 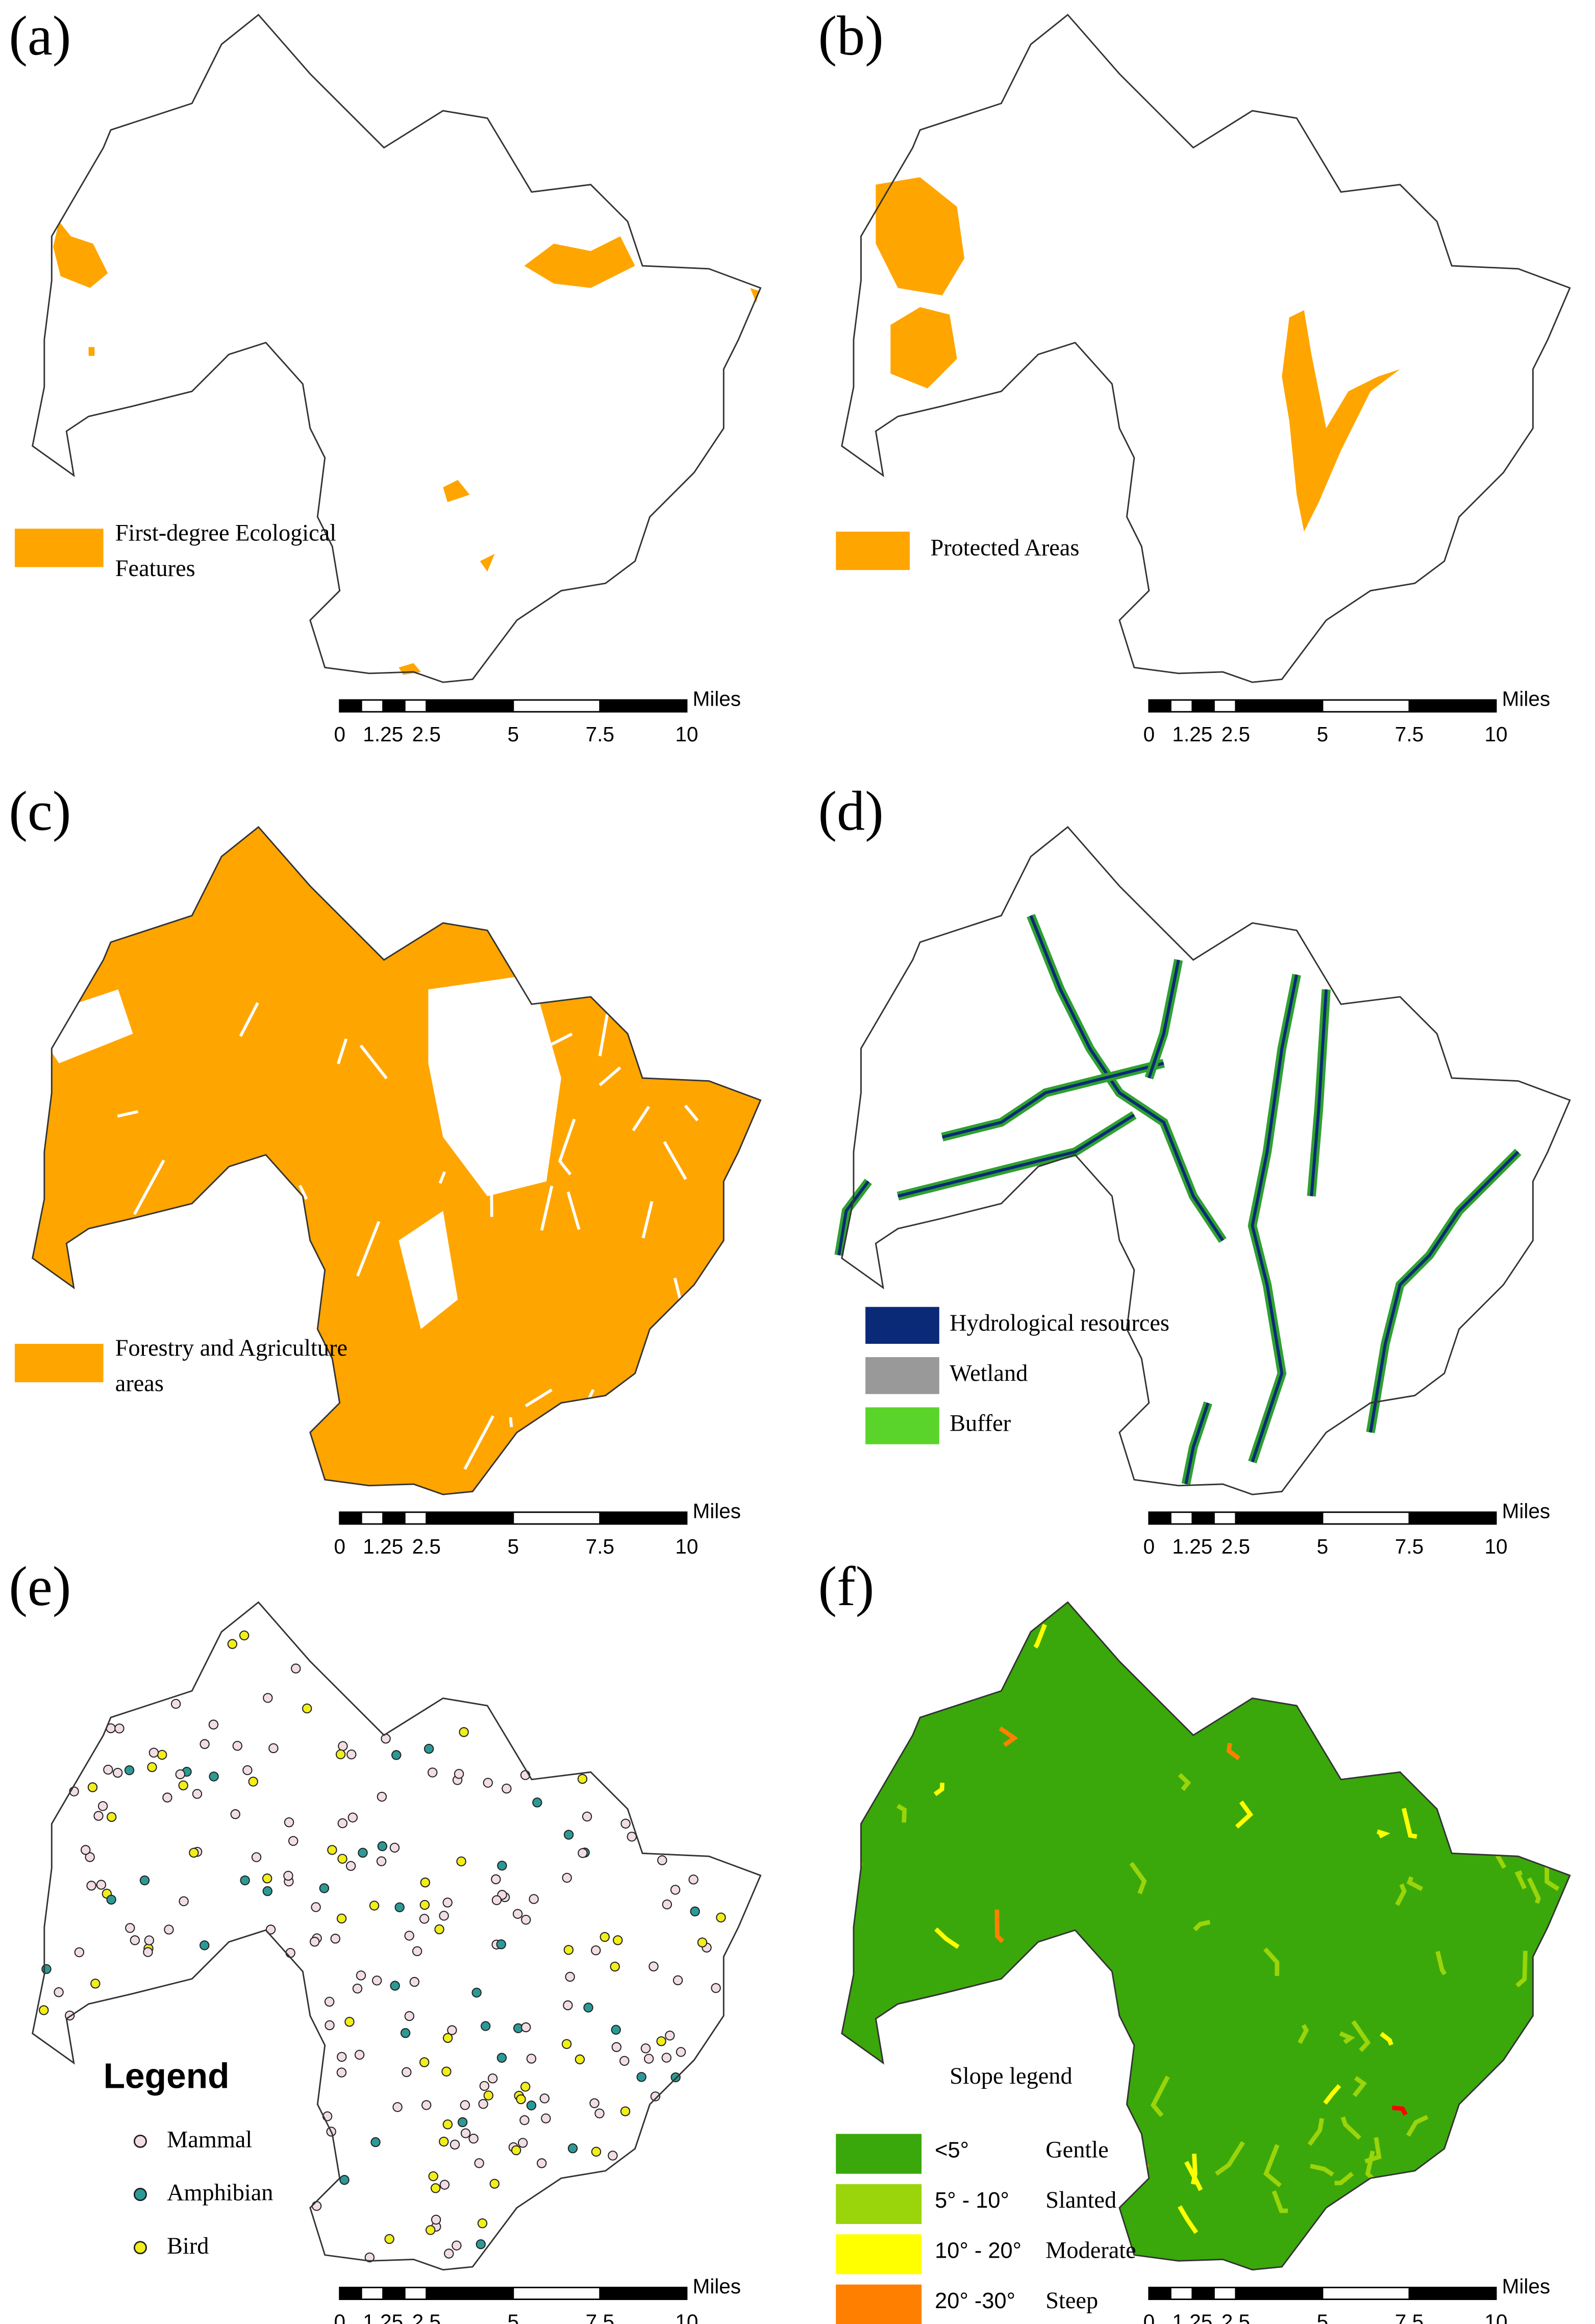 What do you see at coordinates (1341, 421) in the screenshot?
I see `protected-area` at bounding box center [1341, 421].